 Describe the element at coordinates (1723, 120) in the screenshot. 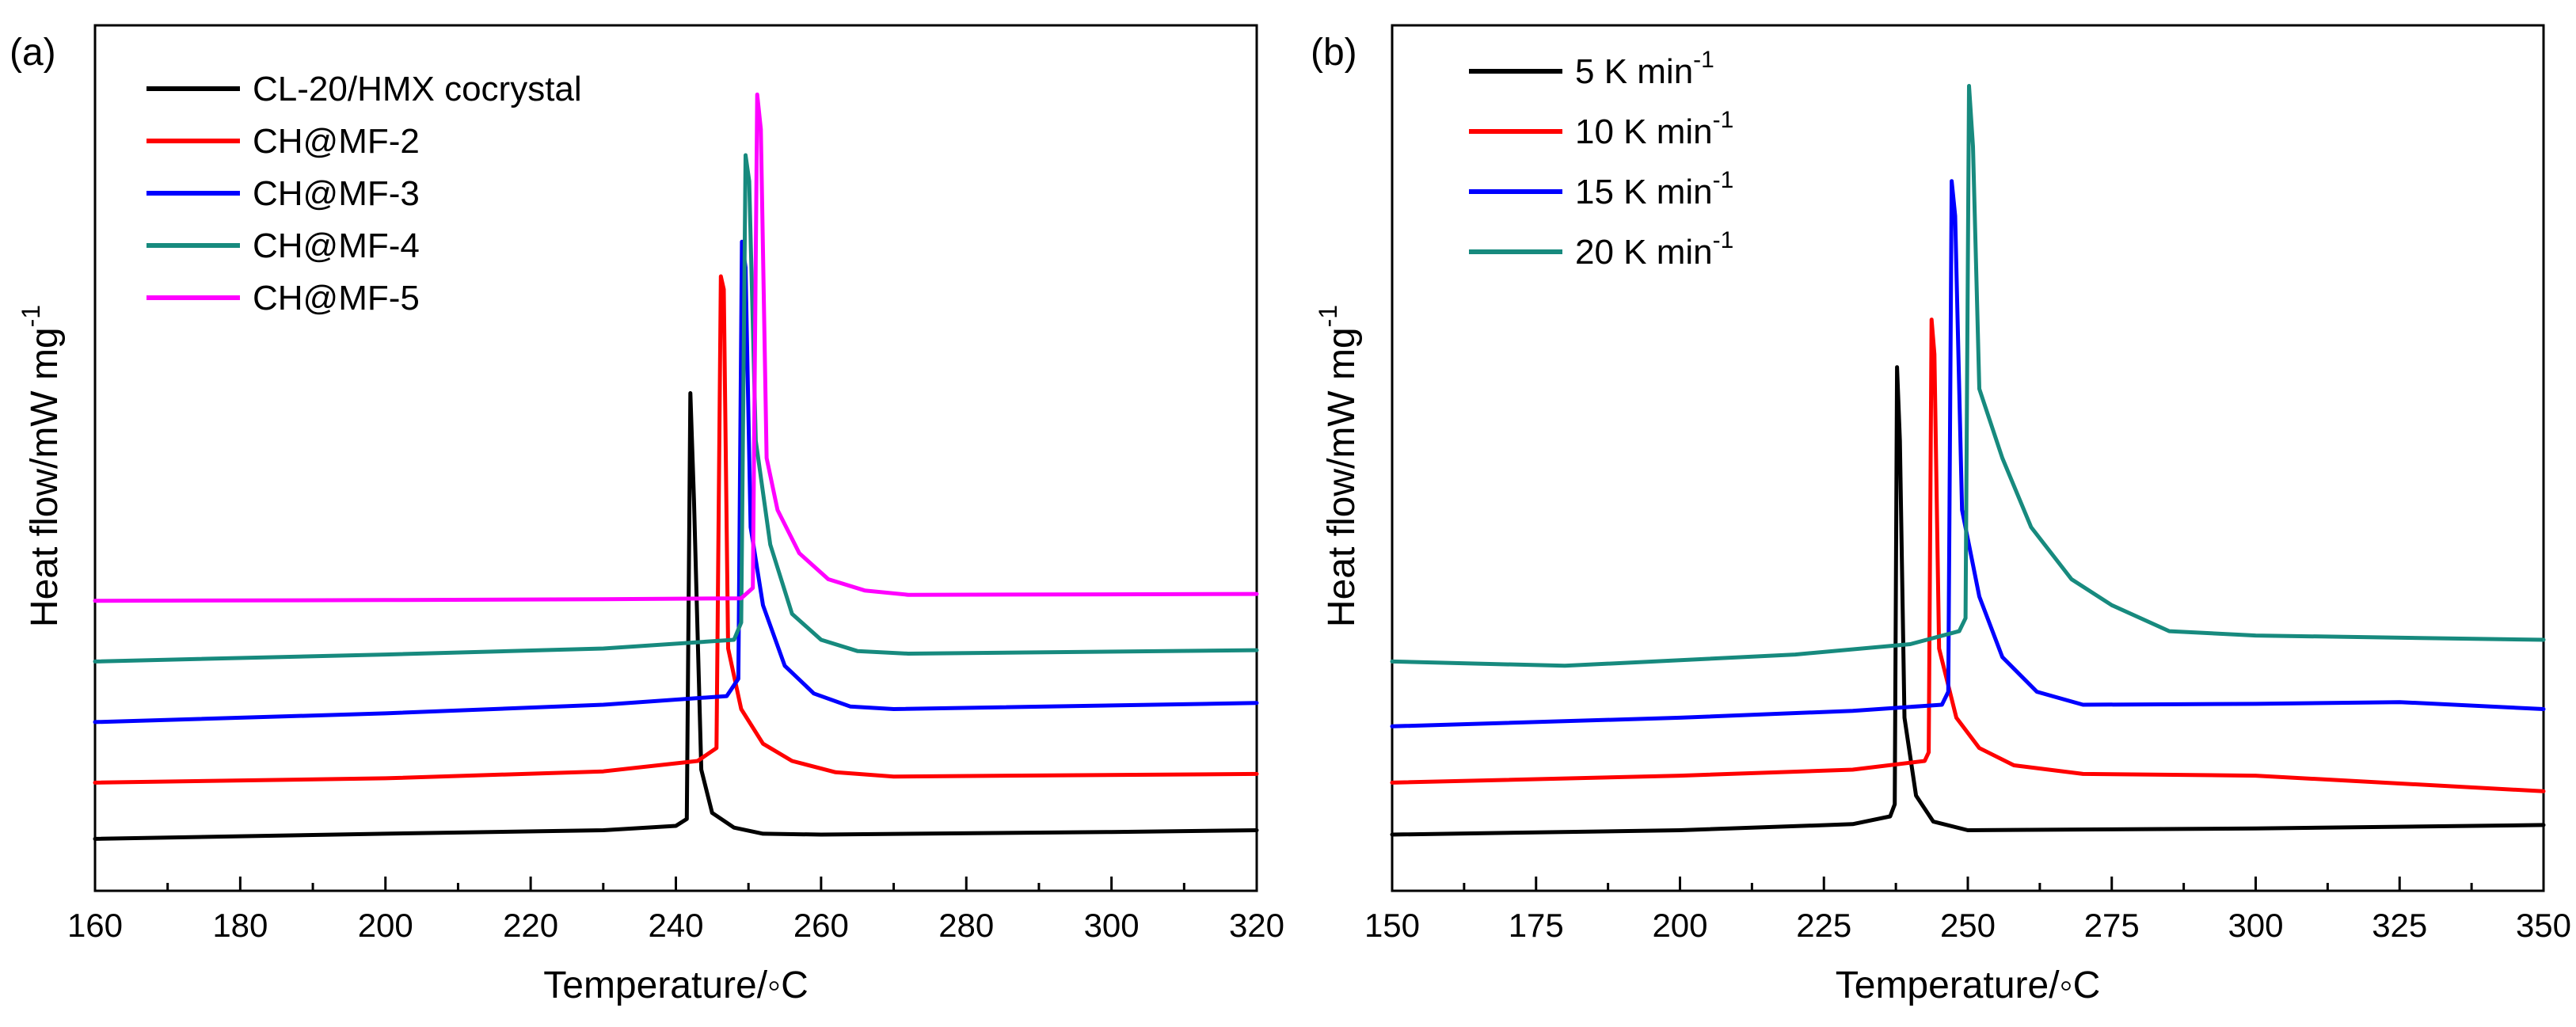

I see `panel-b-legend-superscript-1: -1` at that location.